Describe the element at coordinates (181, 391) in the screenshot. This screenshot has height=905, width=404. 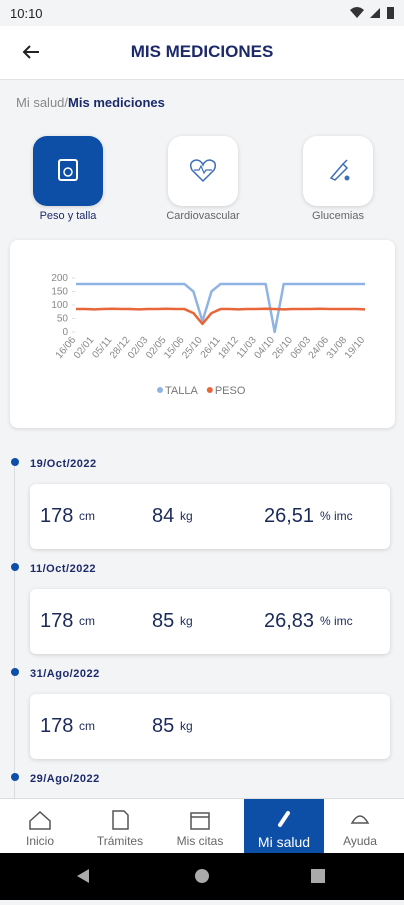
I see `legend-label: TALLA` at that location.